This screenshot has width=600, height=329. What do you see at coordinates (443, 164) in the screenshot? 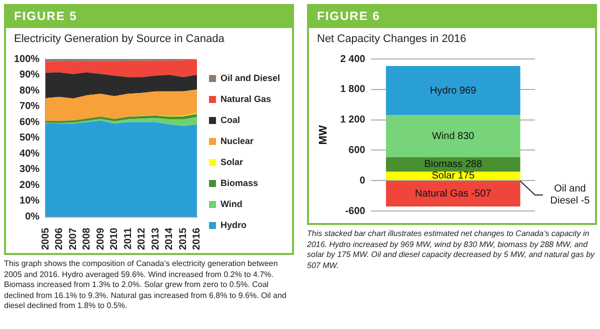
I see `series-label: Biomass` at bounding box center [443, 164].